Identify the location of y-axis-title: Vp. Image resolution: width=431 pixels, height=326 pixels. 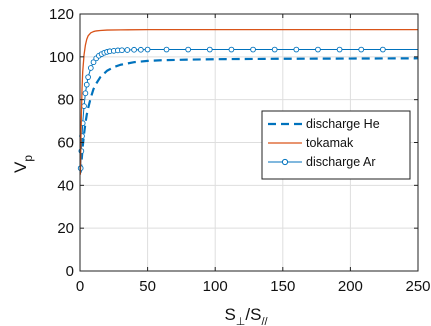
(23, 164).